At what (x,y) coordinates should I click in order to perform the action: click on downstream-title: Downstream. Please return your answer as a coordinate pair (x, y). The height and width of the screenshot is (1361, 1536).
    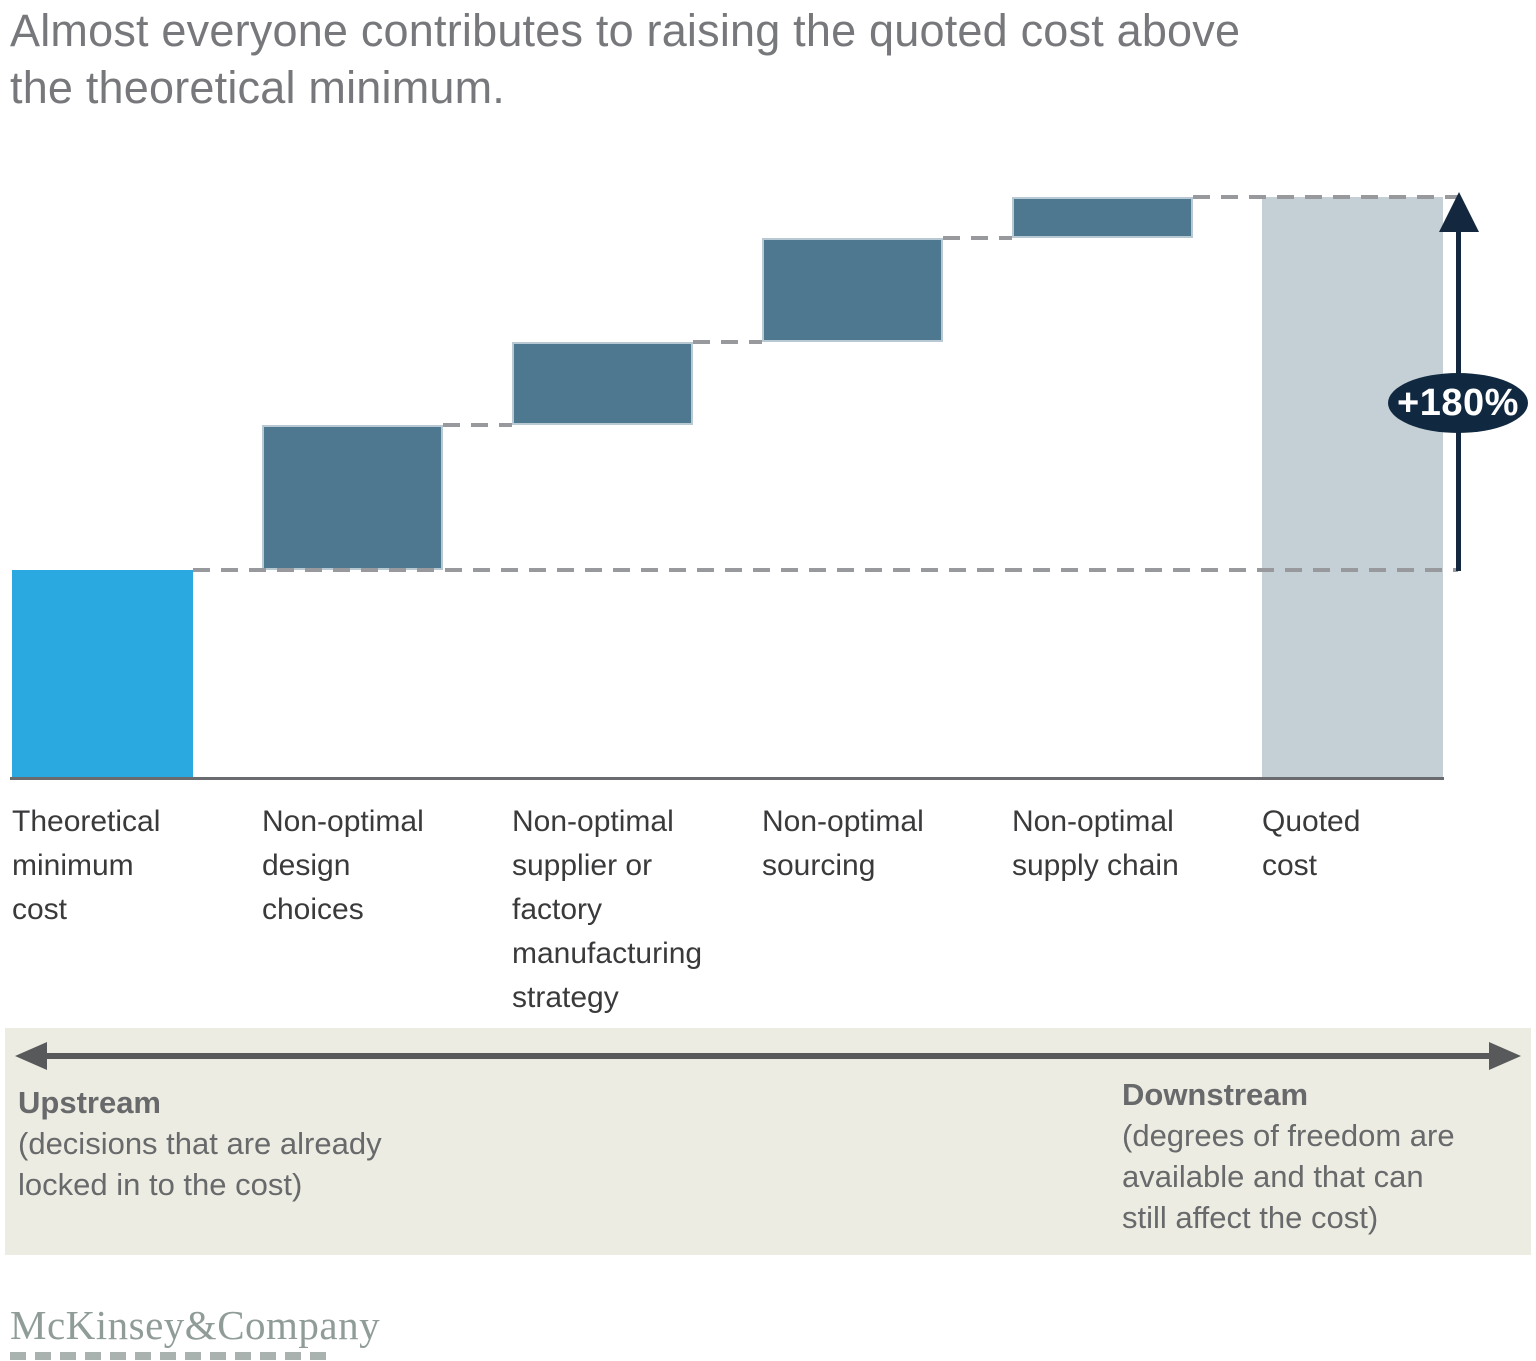
    Looking at the image, I should click on (1215, 1094).